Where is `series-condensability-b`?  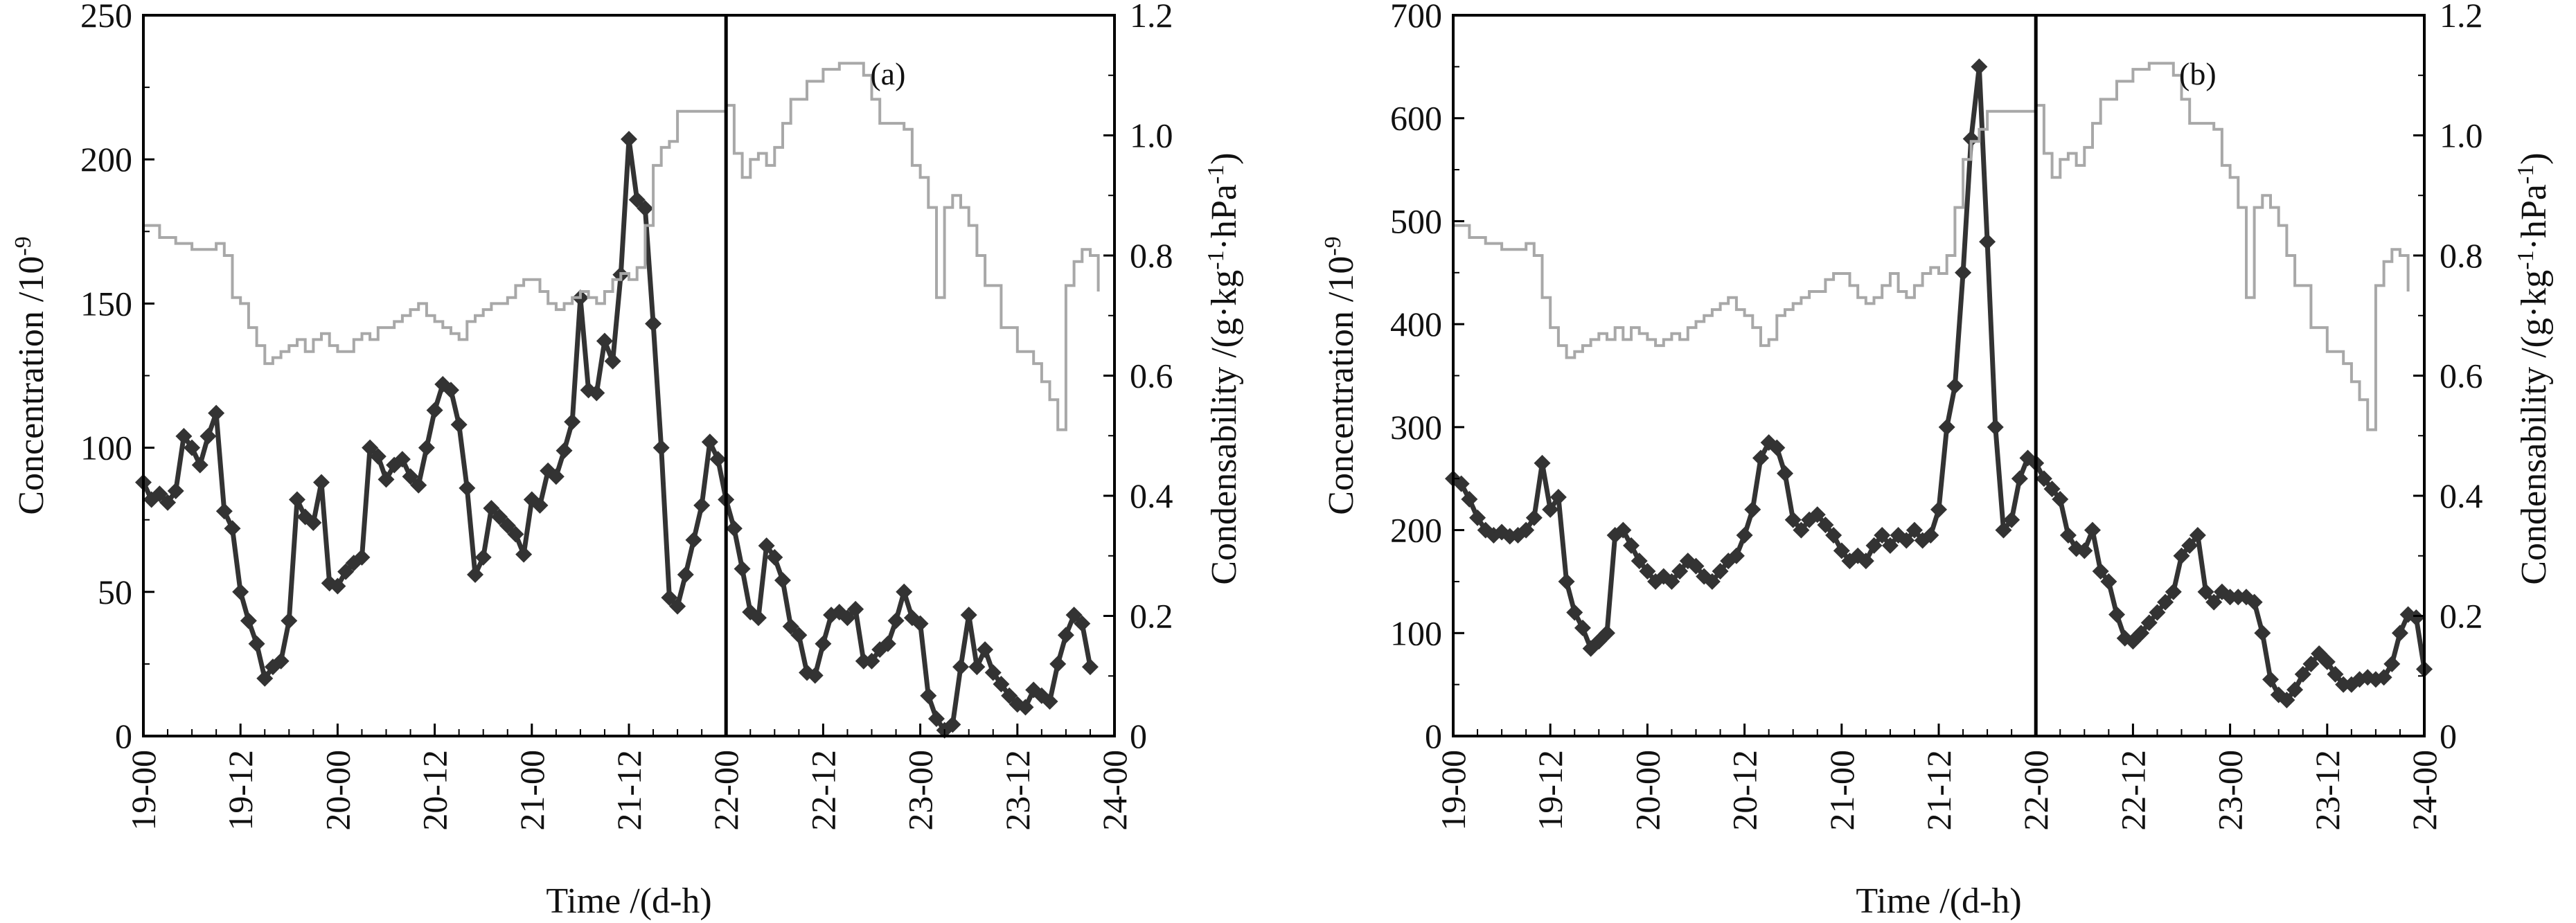
series-condensability-b is located at coordinates (1931, 246).